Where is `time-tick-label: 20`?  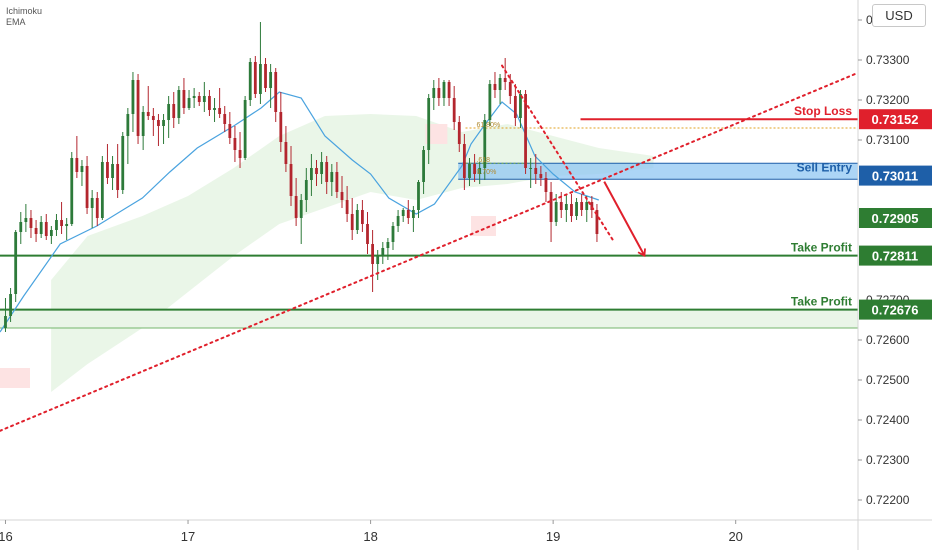
time-tick-label: 20 is located at coordinates (735, 536).